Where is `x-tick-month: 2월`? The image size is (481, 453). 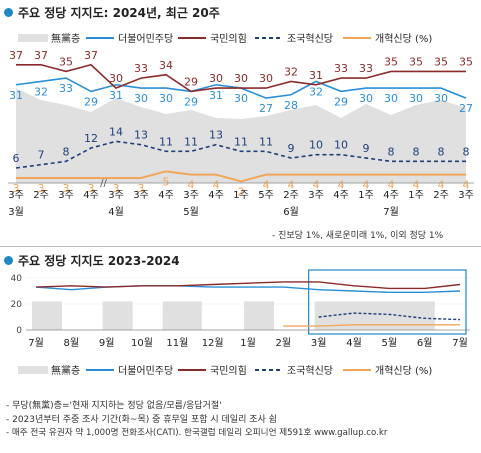 x-tick-month: 2월 is located at coordinates (284, 343).